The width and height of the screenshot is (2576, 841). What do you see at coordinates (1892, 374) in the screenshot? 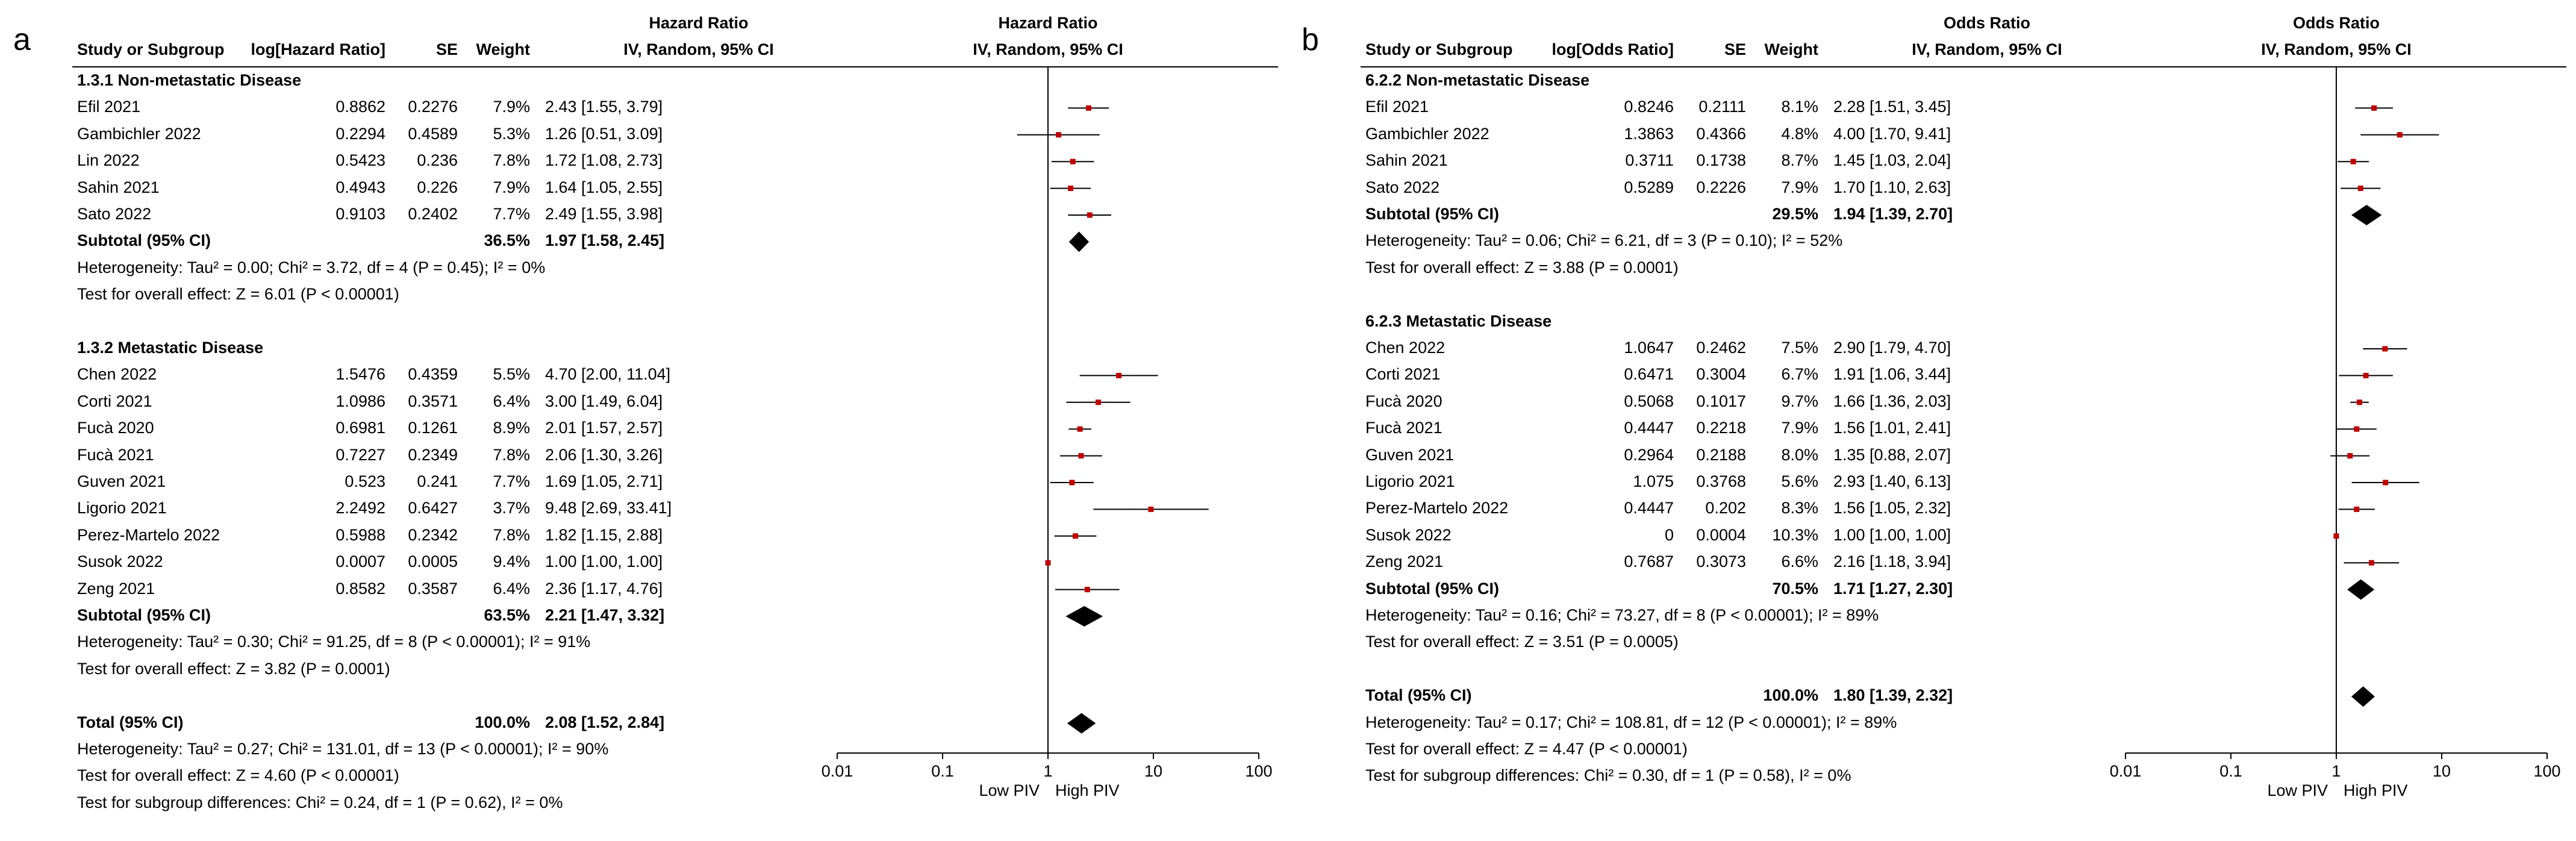
I see `study-ci: 1.91 [1.06, 3.44]` at bounding box center [1892, 374].